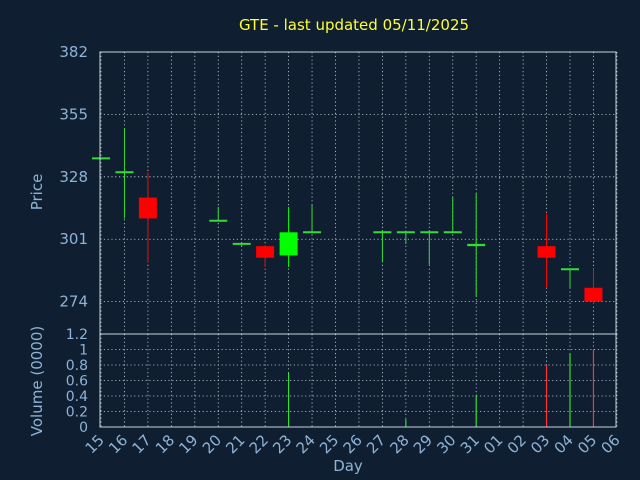 The image size is (640, 480). I want to click on volume-y-tick: 0.8, so click(77, 366).